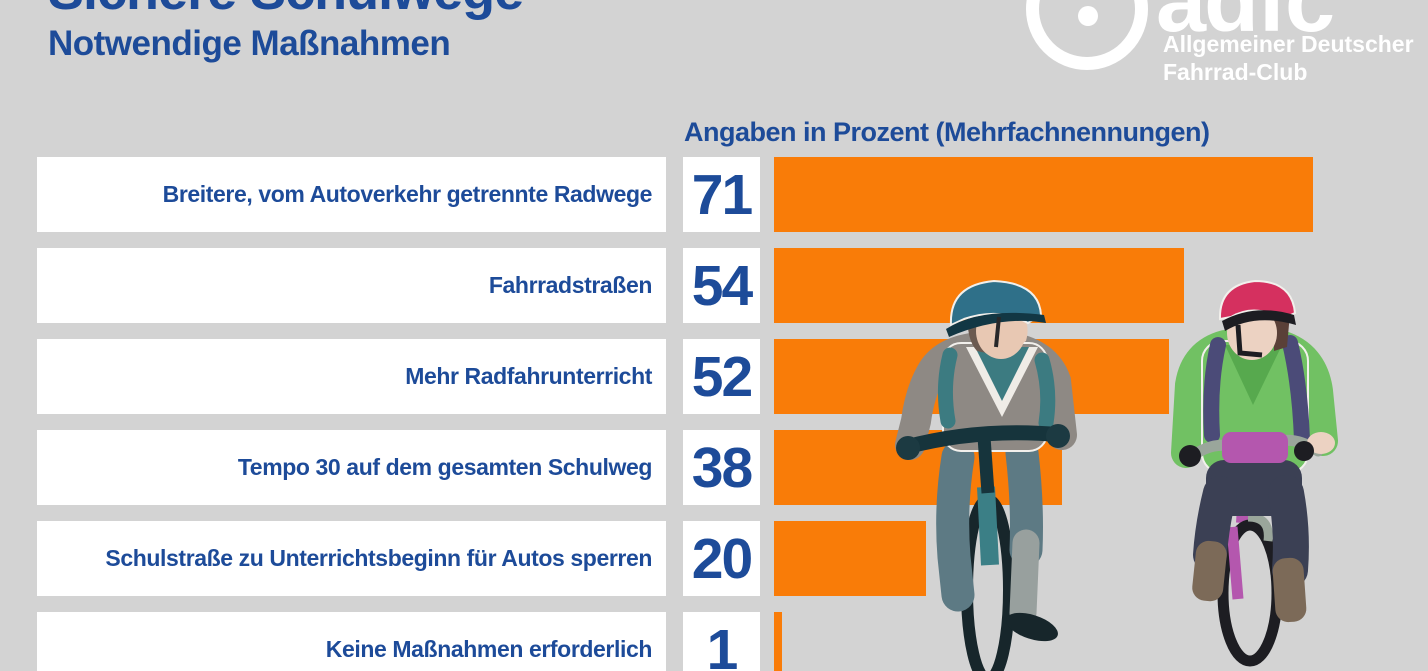  What do you see at coordinates (351, 376) in the screenshot?
I see `category-label: Mehr Radfahrunterricht` at bounding box center [351, 376].